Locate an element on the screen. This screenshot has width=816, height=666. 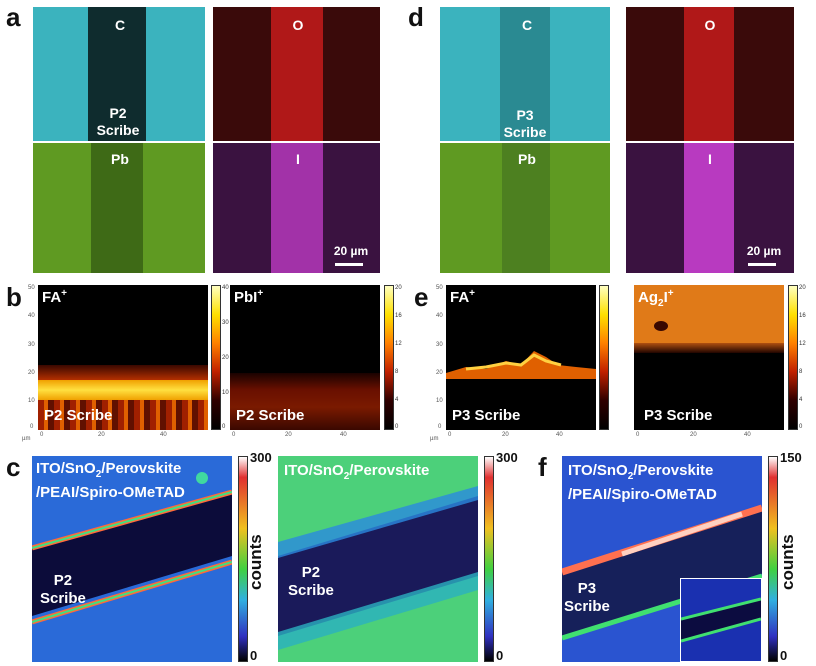
counts-map-c-perovskite: ITO/SnO2/Perovskite P2 Scribe is located at coordinates (378, 559).